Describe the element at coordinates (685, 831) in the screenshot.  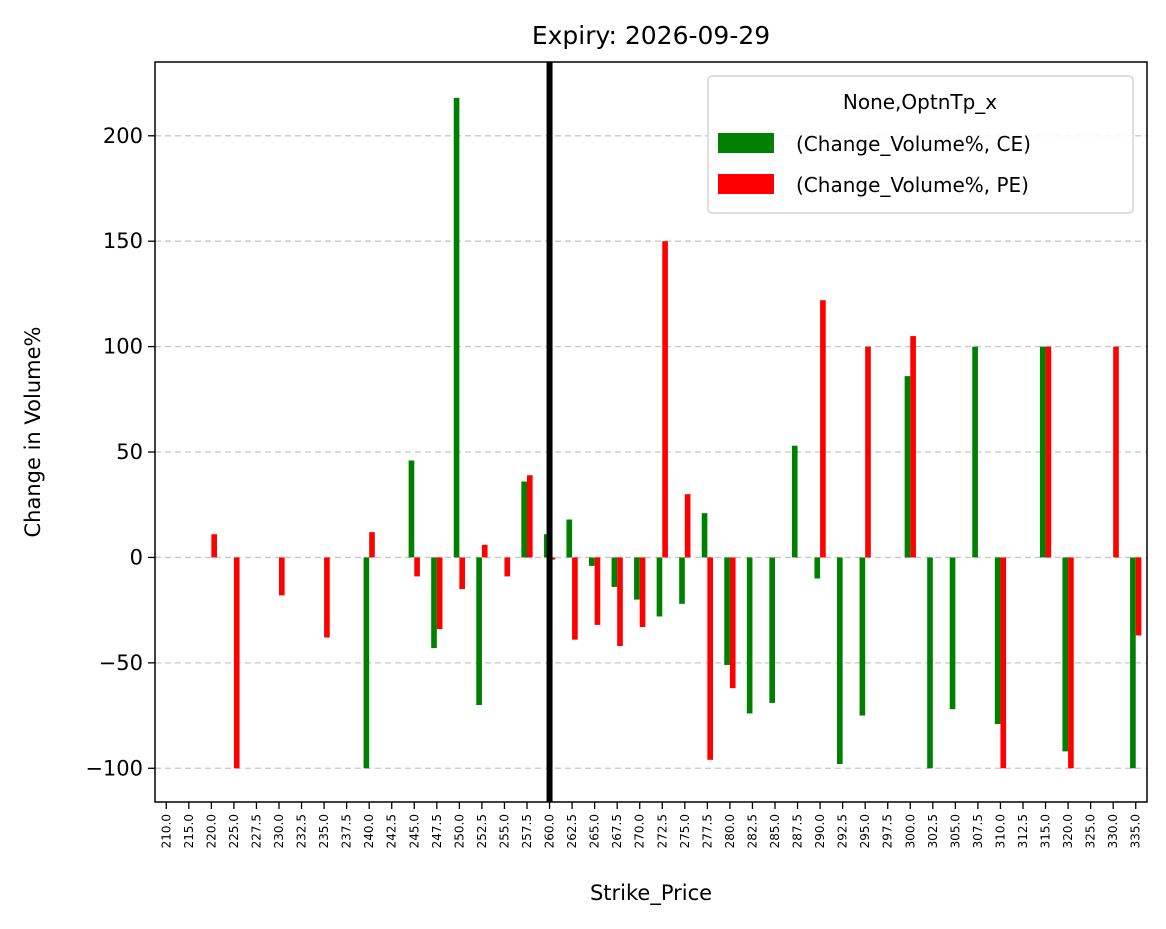
I see `x-tick-label: 275.0` at that location.